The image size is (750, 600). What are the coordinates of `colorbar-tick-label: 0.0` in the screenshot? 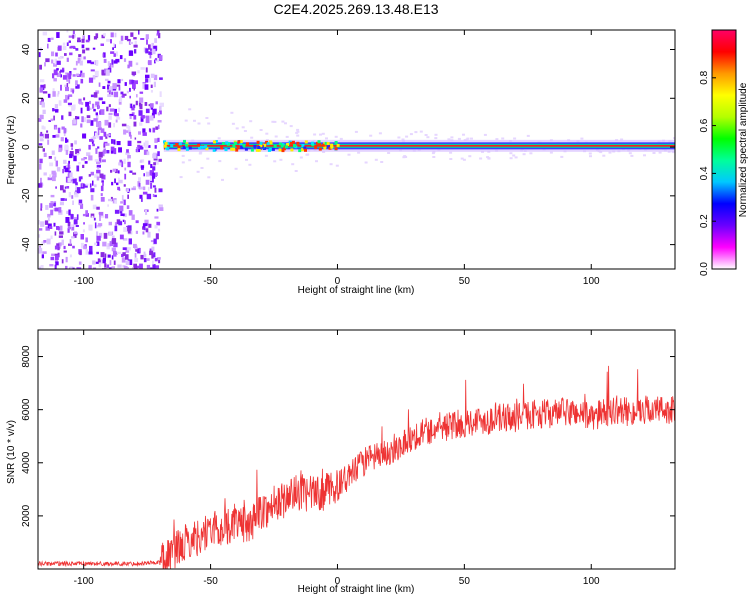 It's located at (704, 269).